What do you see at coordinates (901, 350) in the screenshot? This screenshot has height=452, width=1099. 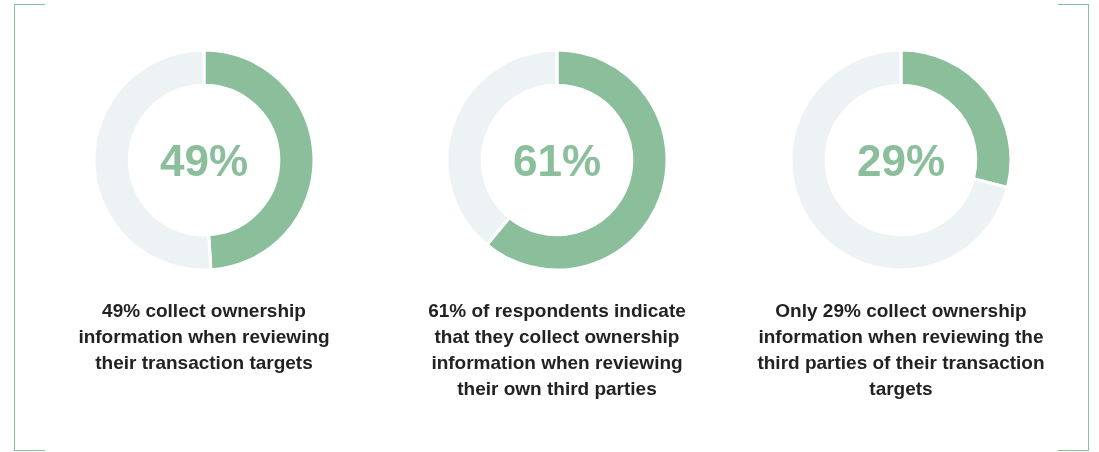 I see `text: Only 29% collect ownership information when reviewing the third parties of their transaction targets` at bounding box center [901, 350].